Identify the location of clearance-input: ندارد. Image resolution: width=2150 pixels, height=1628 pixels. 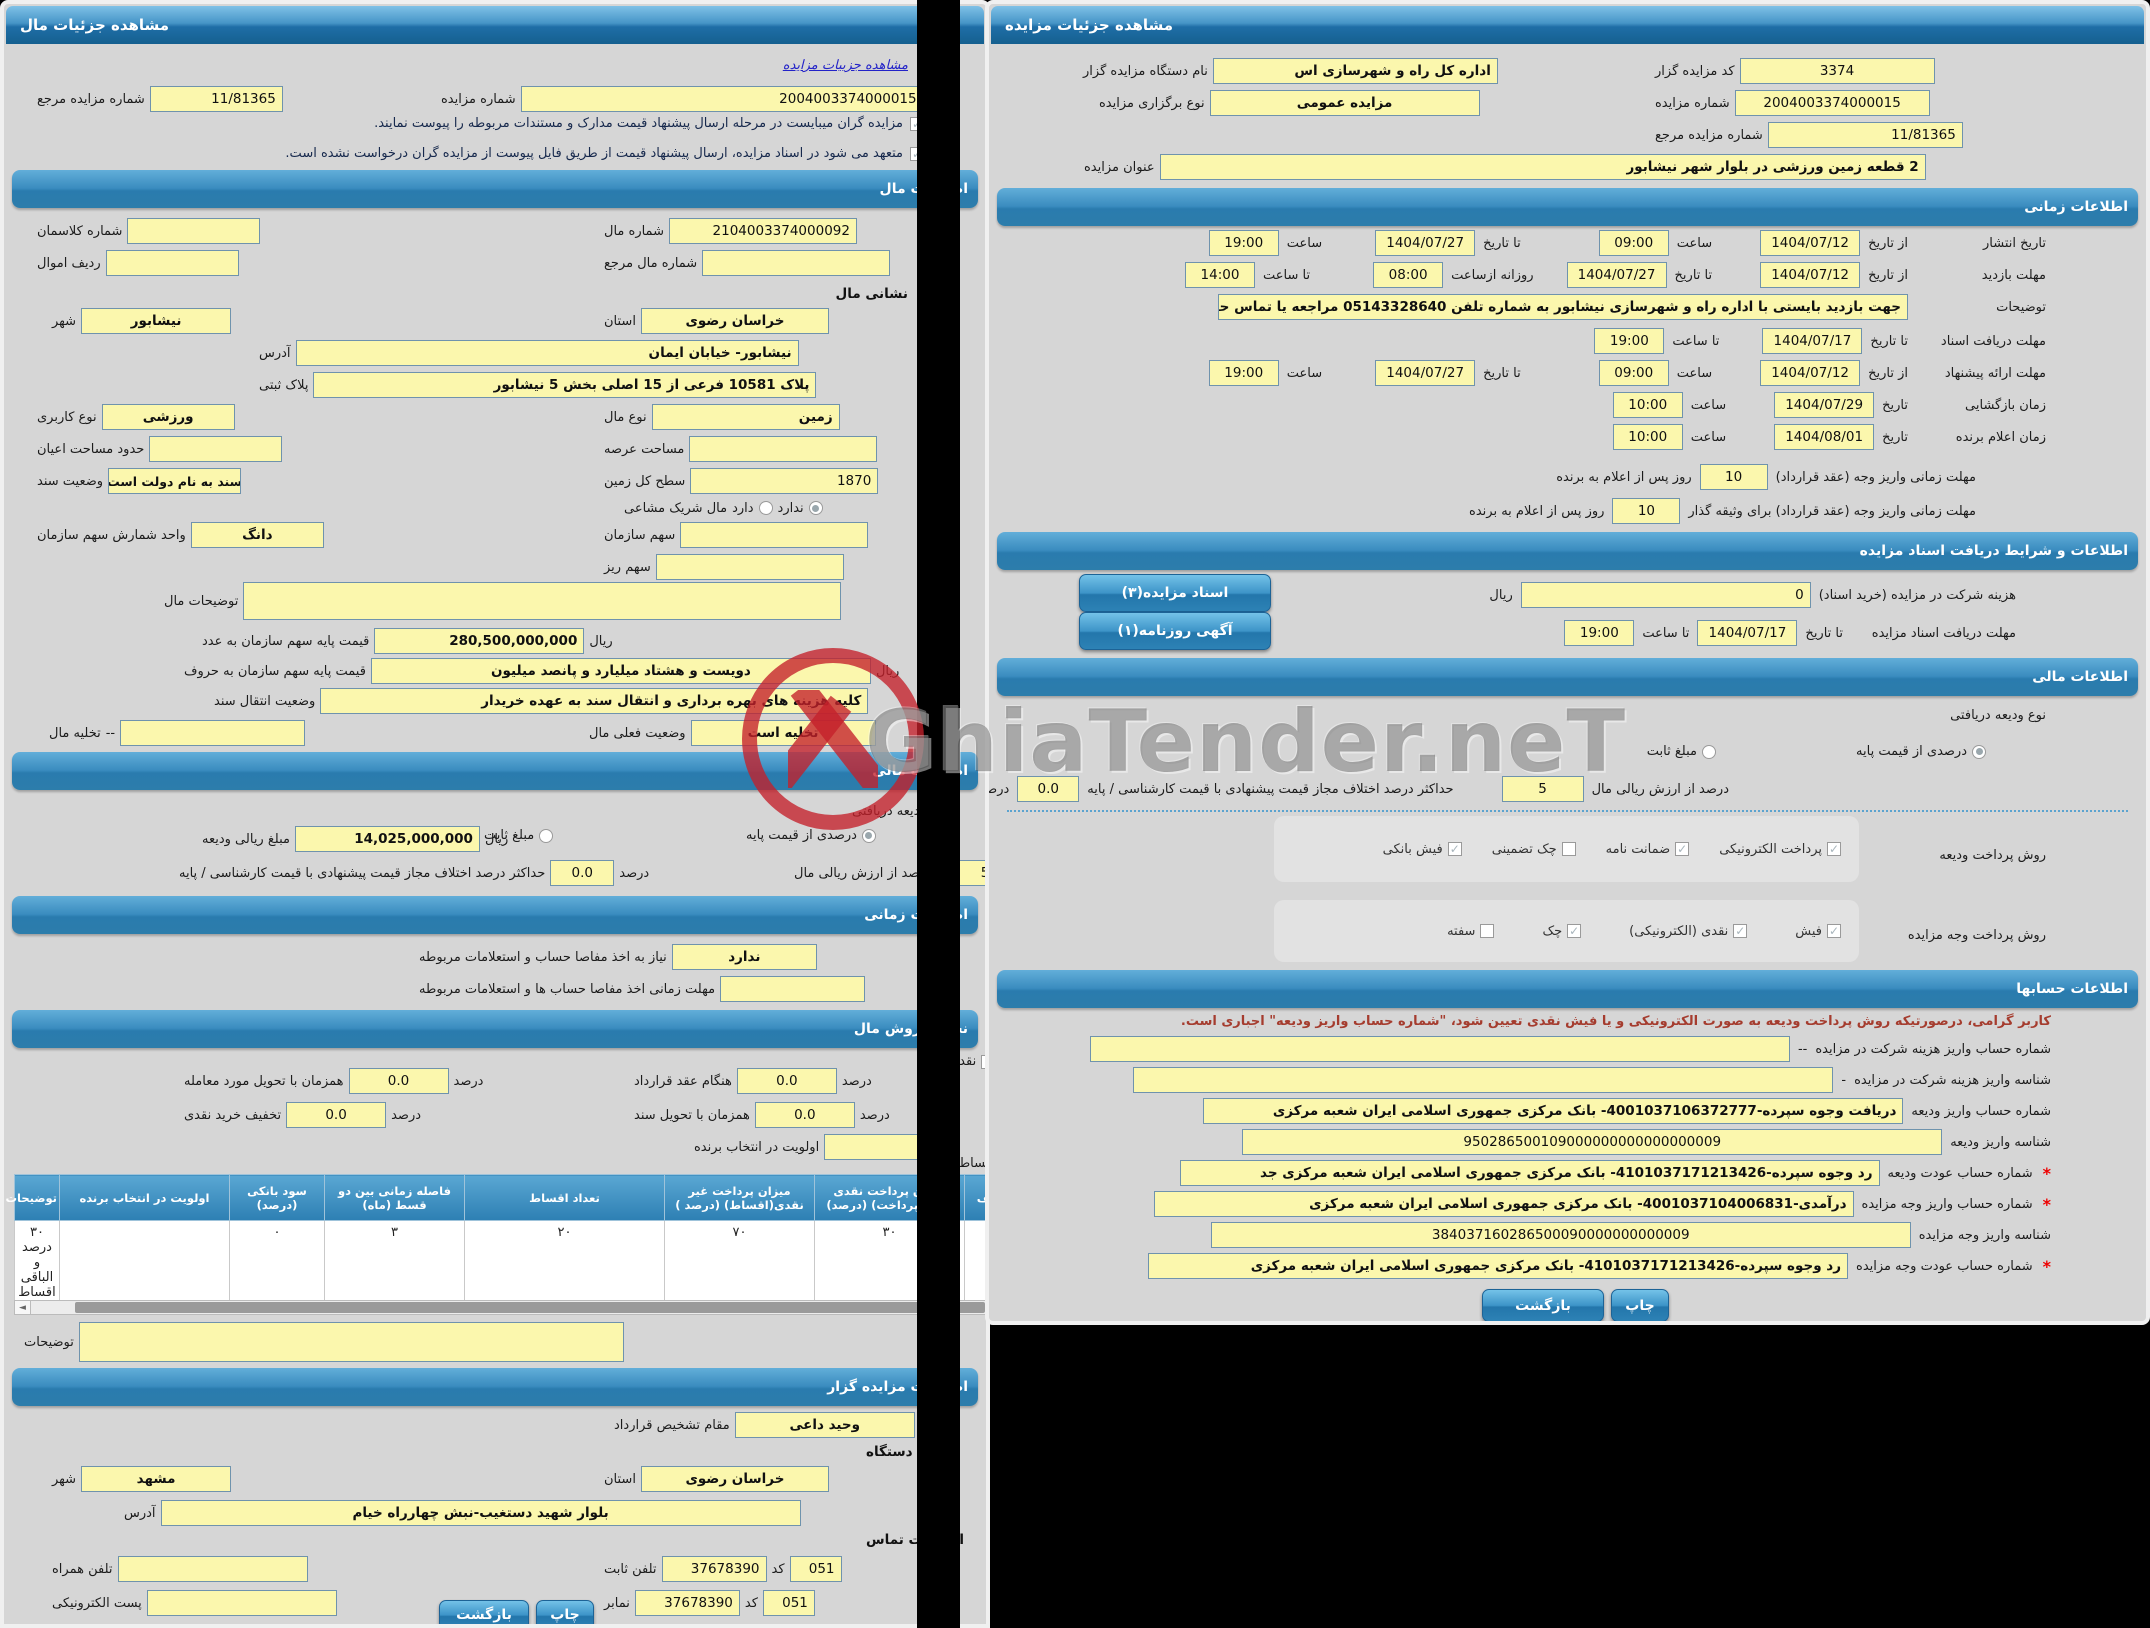
(744, 957).